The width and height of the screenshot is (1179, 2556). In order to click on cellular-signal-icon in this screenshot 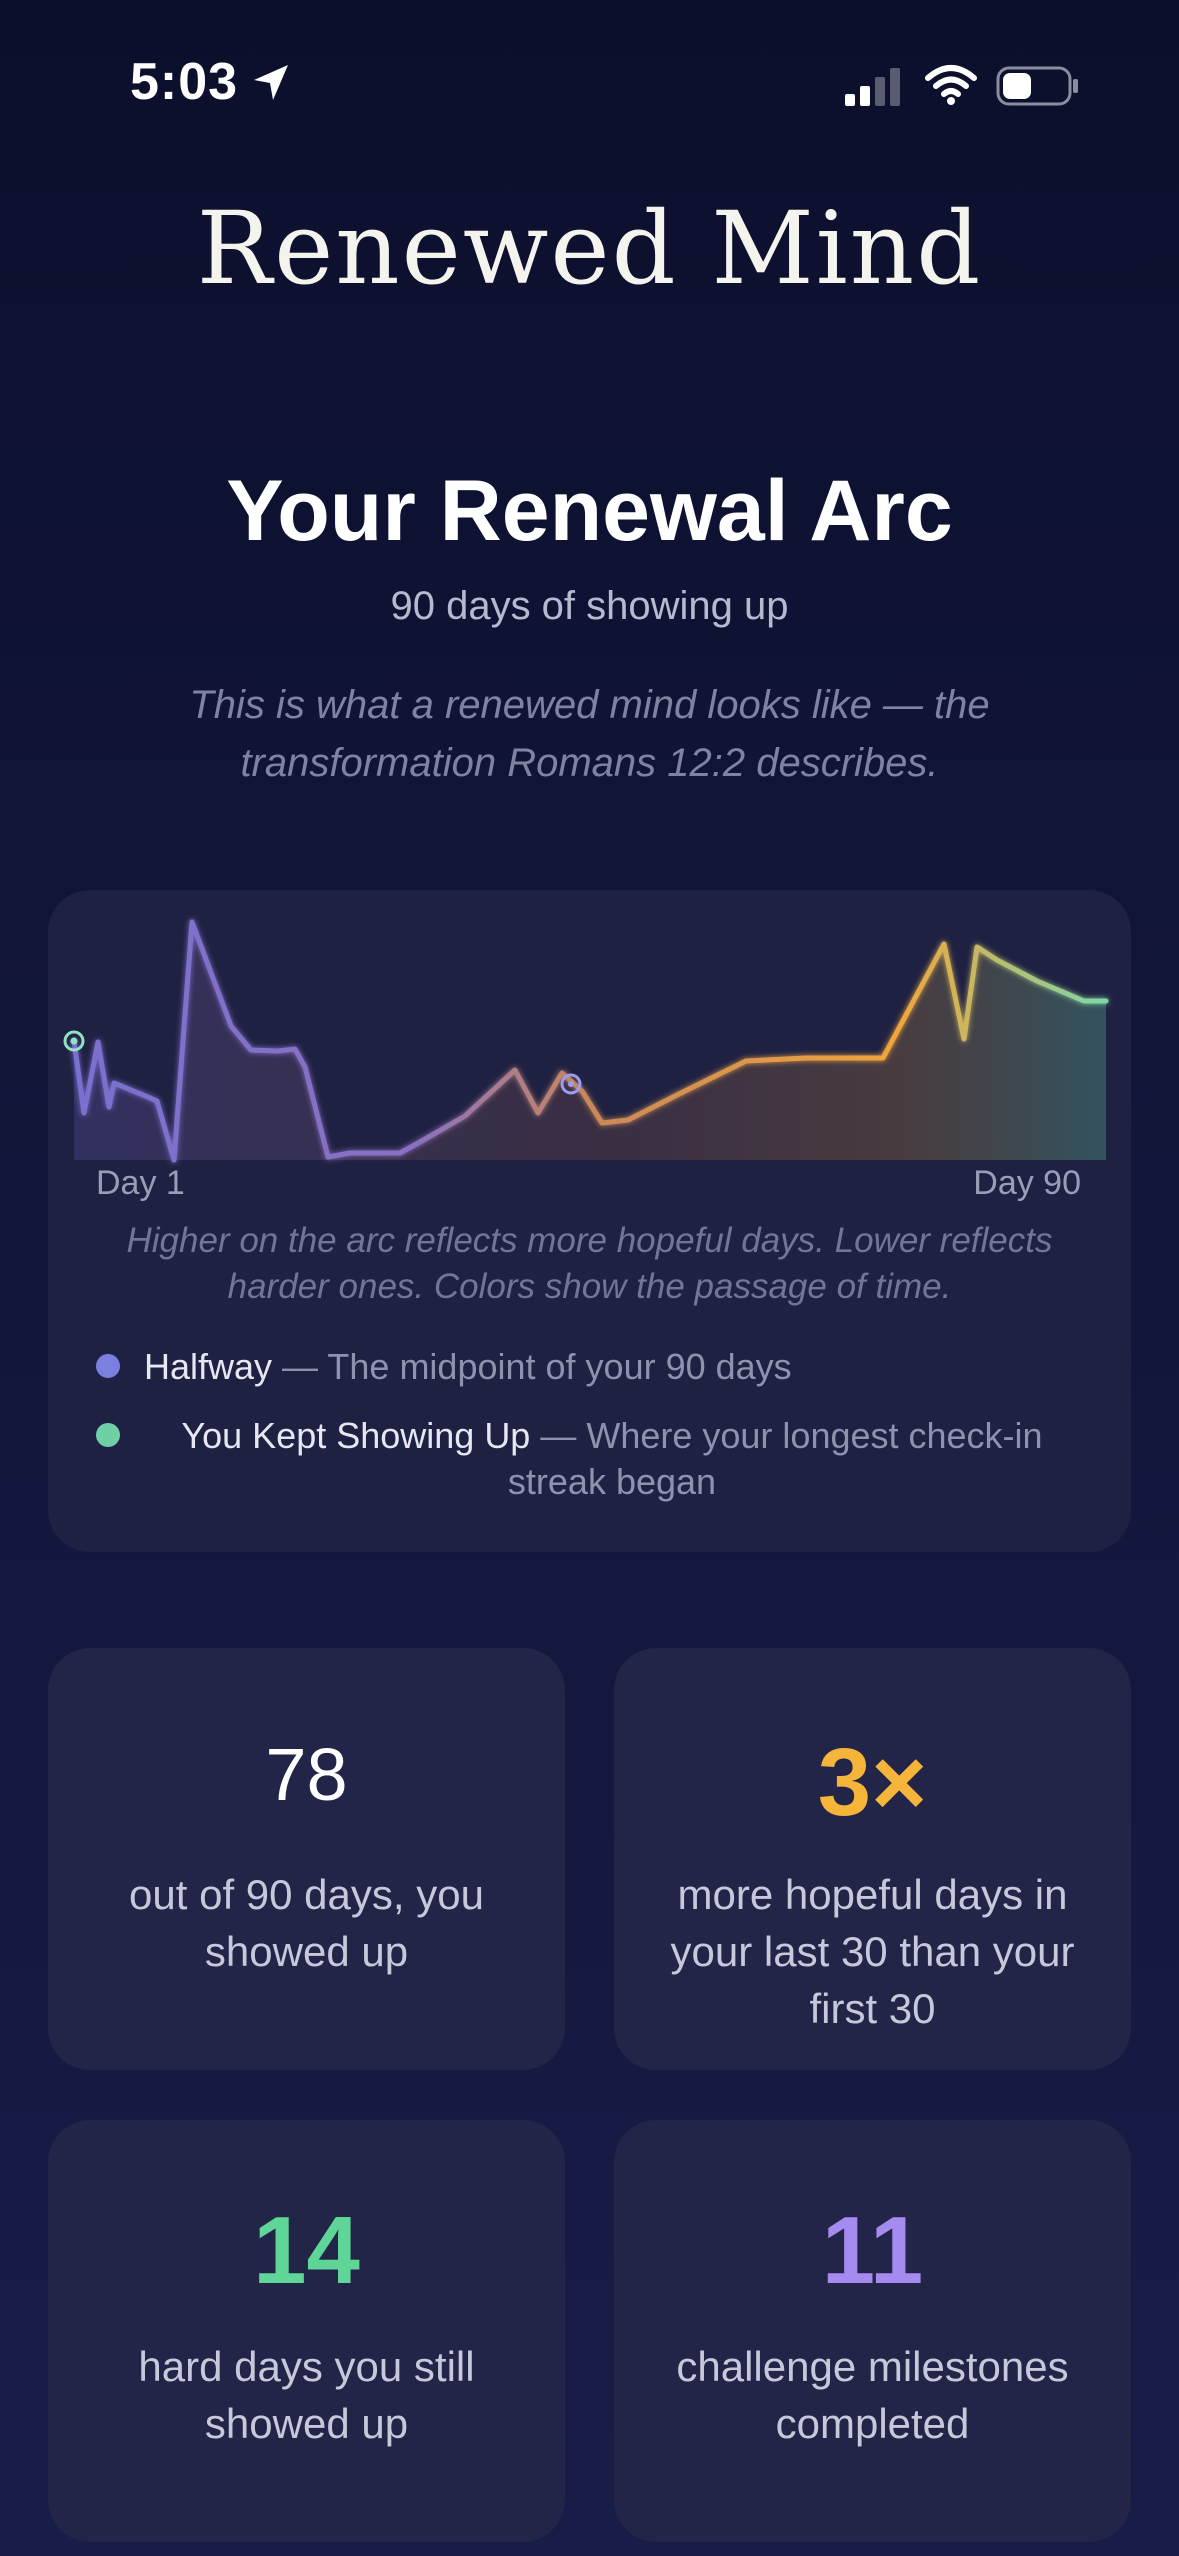, I will do `click(872, 87)`.